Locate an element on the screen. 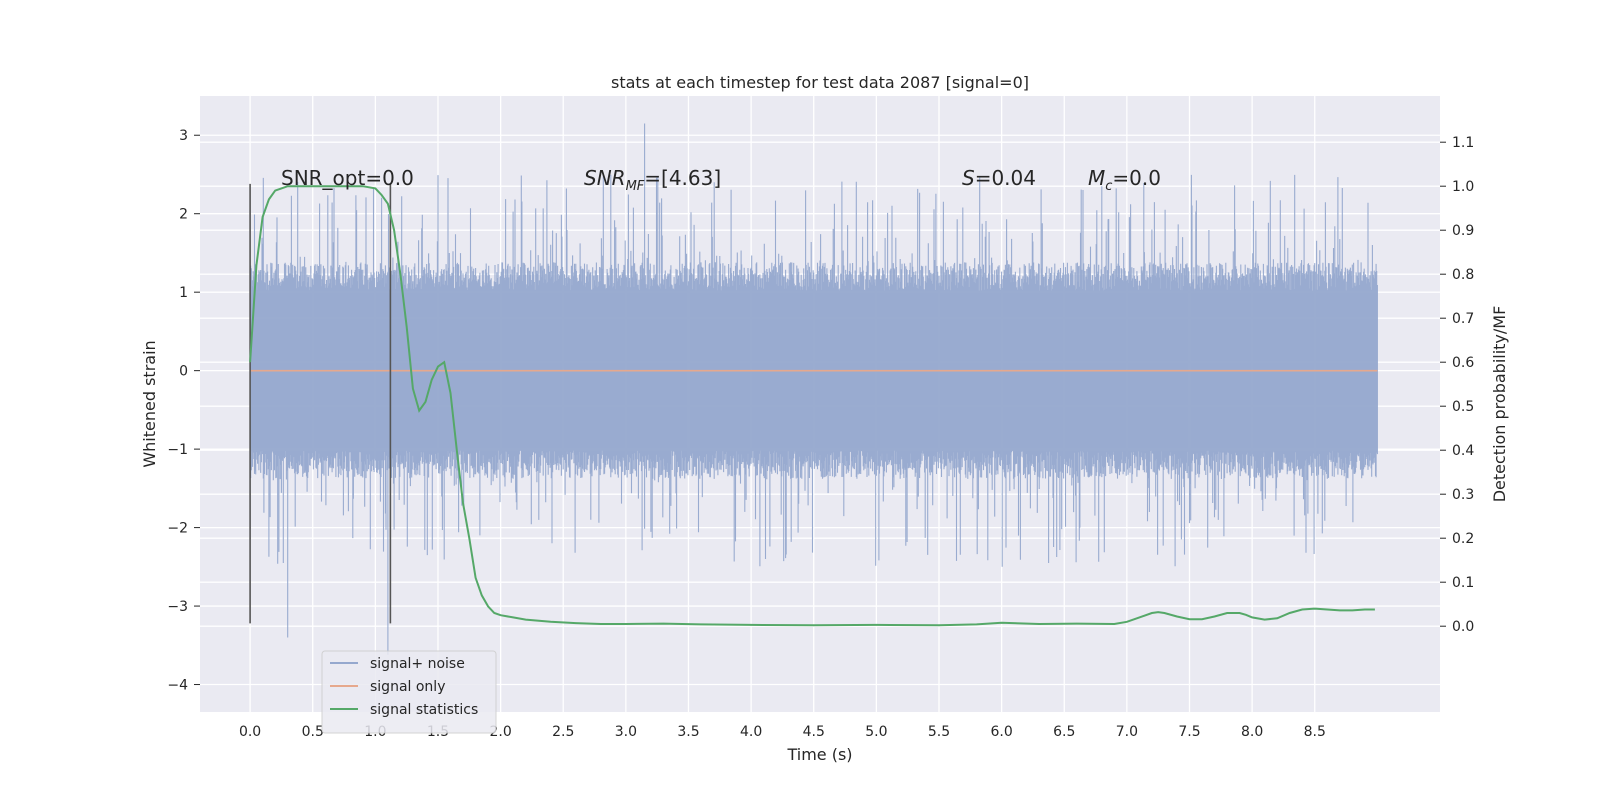 The width and height of the screenshot is (1600, 800). x-tick-label: 5.5 is located at coordinates (939, 732).